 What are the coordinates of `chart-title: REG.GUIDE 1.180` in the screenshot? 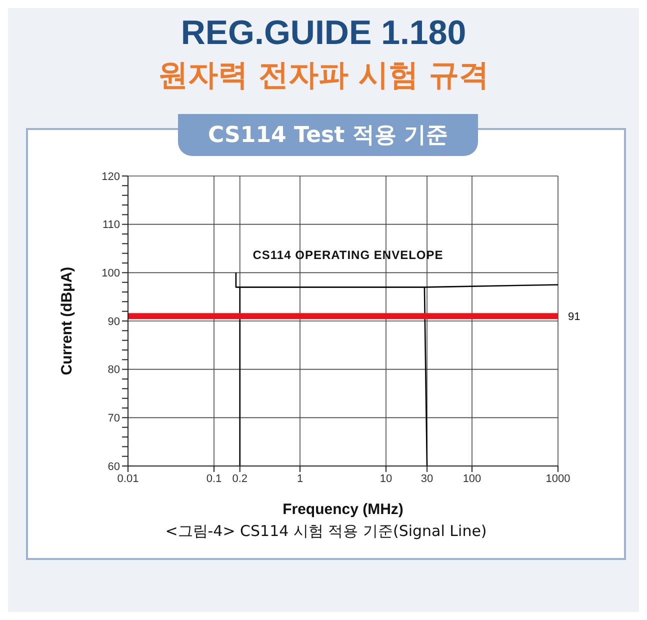 It's located at (324, 33).